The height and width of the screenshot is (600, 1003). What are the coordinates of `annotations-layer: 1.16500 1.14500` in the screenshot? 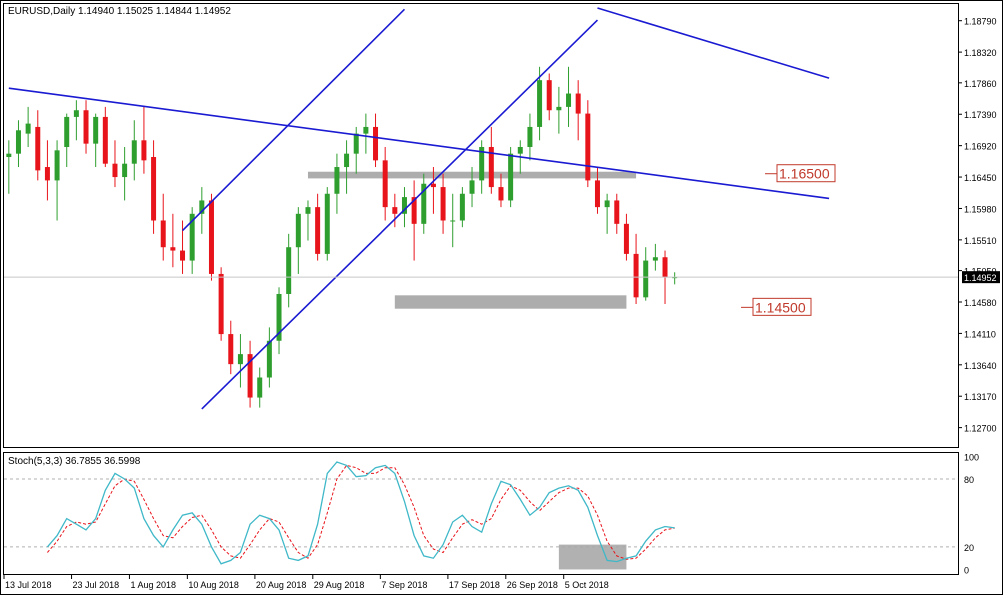 It's located at (788, 240).